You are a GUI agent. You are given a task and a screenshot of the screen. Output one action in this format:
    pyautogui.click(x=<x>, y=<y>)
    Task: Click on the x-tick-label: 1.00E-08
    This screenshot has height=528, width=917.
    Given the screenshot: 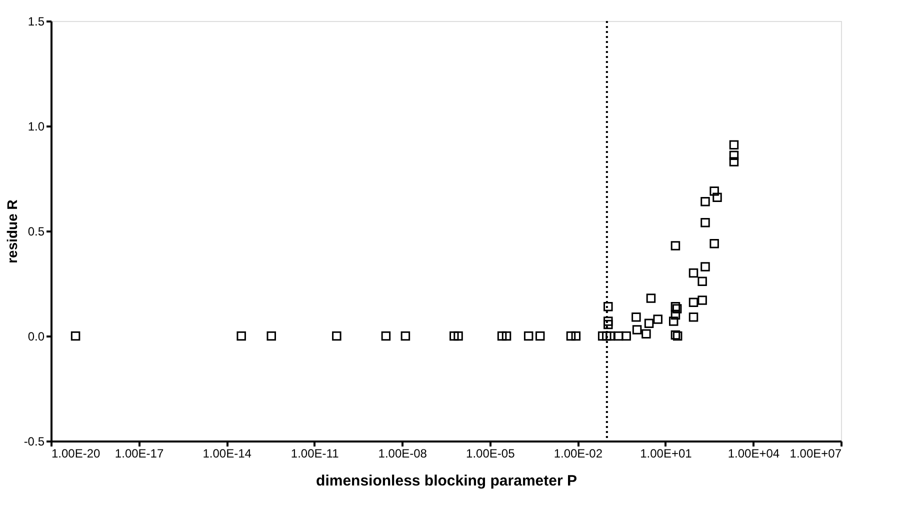 What is the action you would take?
    pyautogui.click(x=403, y=453)
    